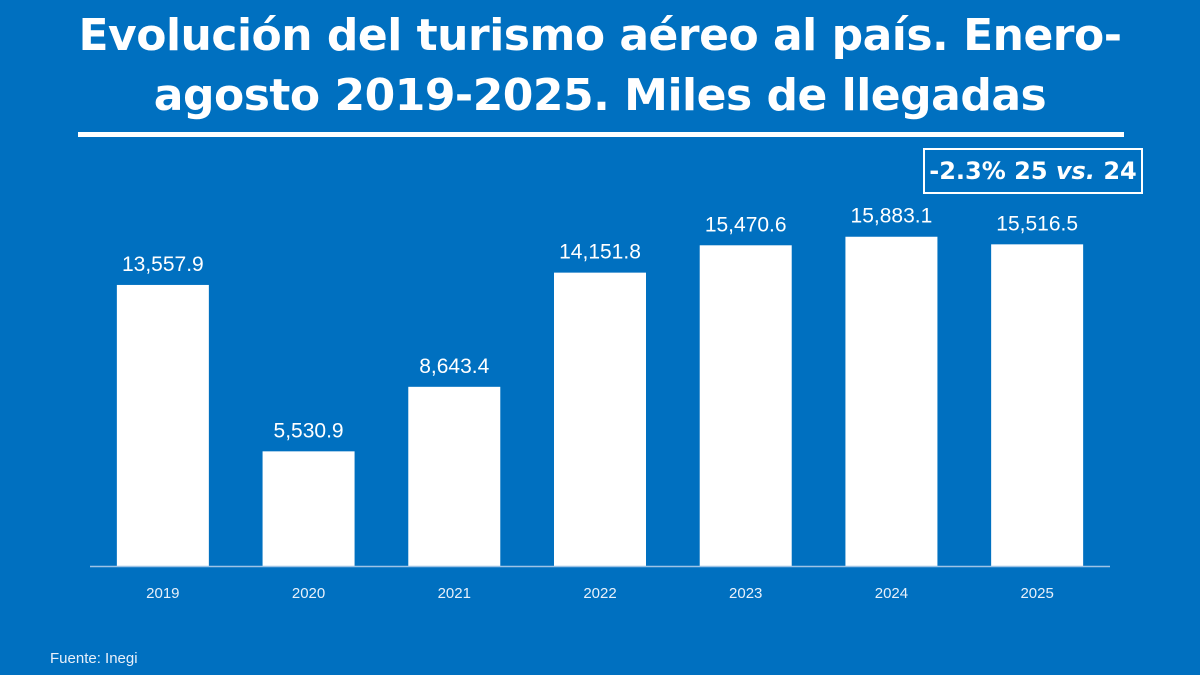  Describe the element at coordinates (891, 593) in the screenshot. I see `x-tick-label-2024: 2024` at that location.